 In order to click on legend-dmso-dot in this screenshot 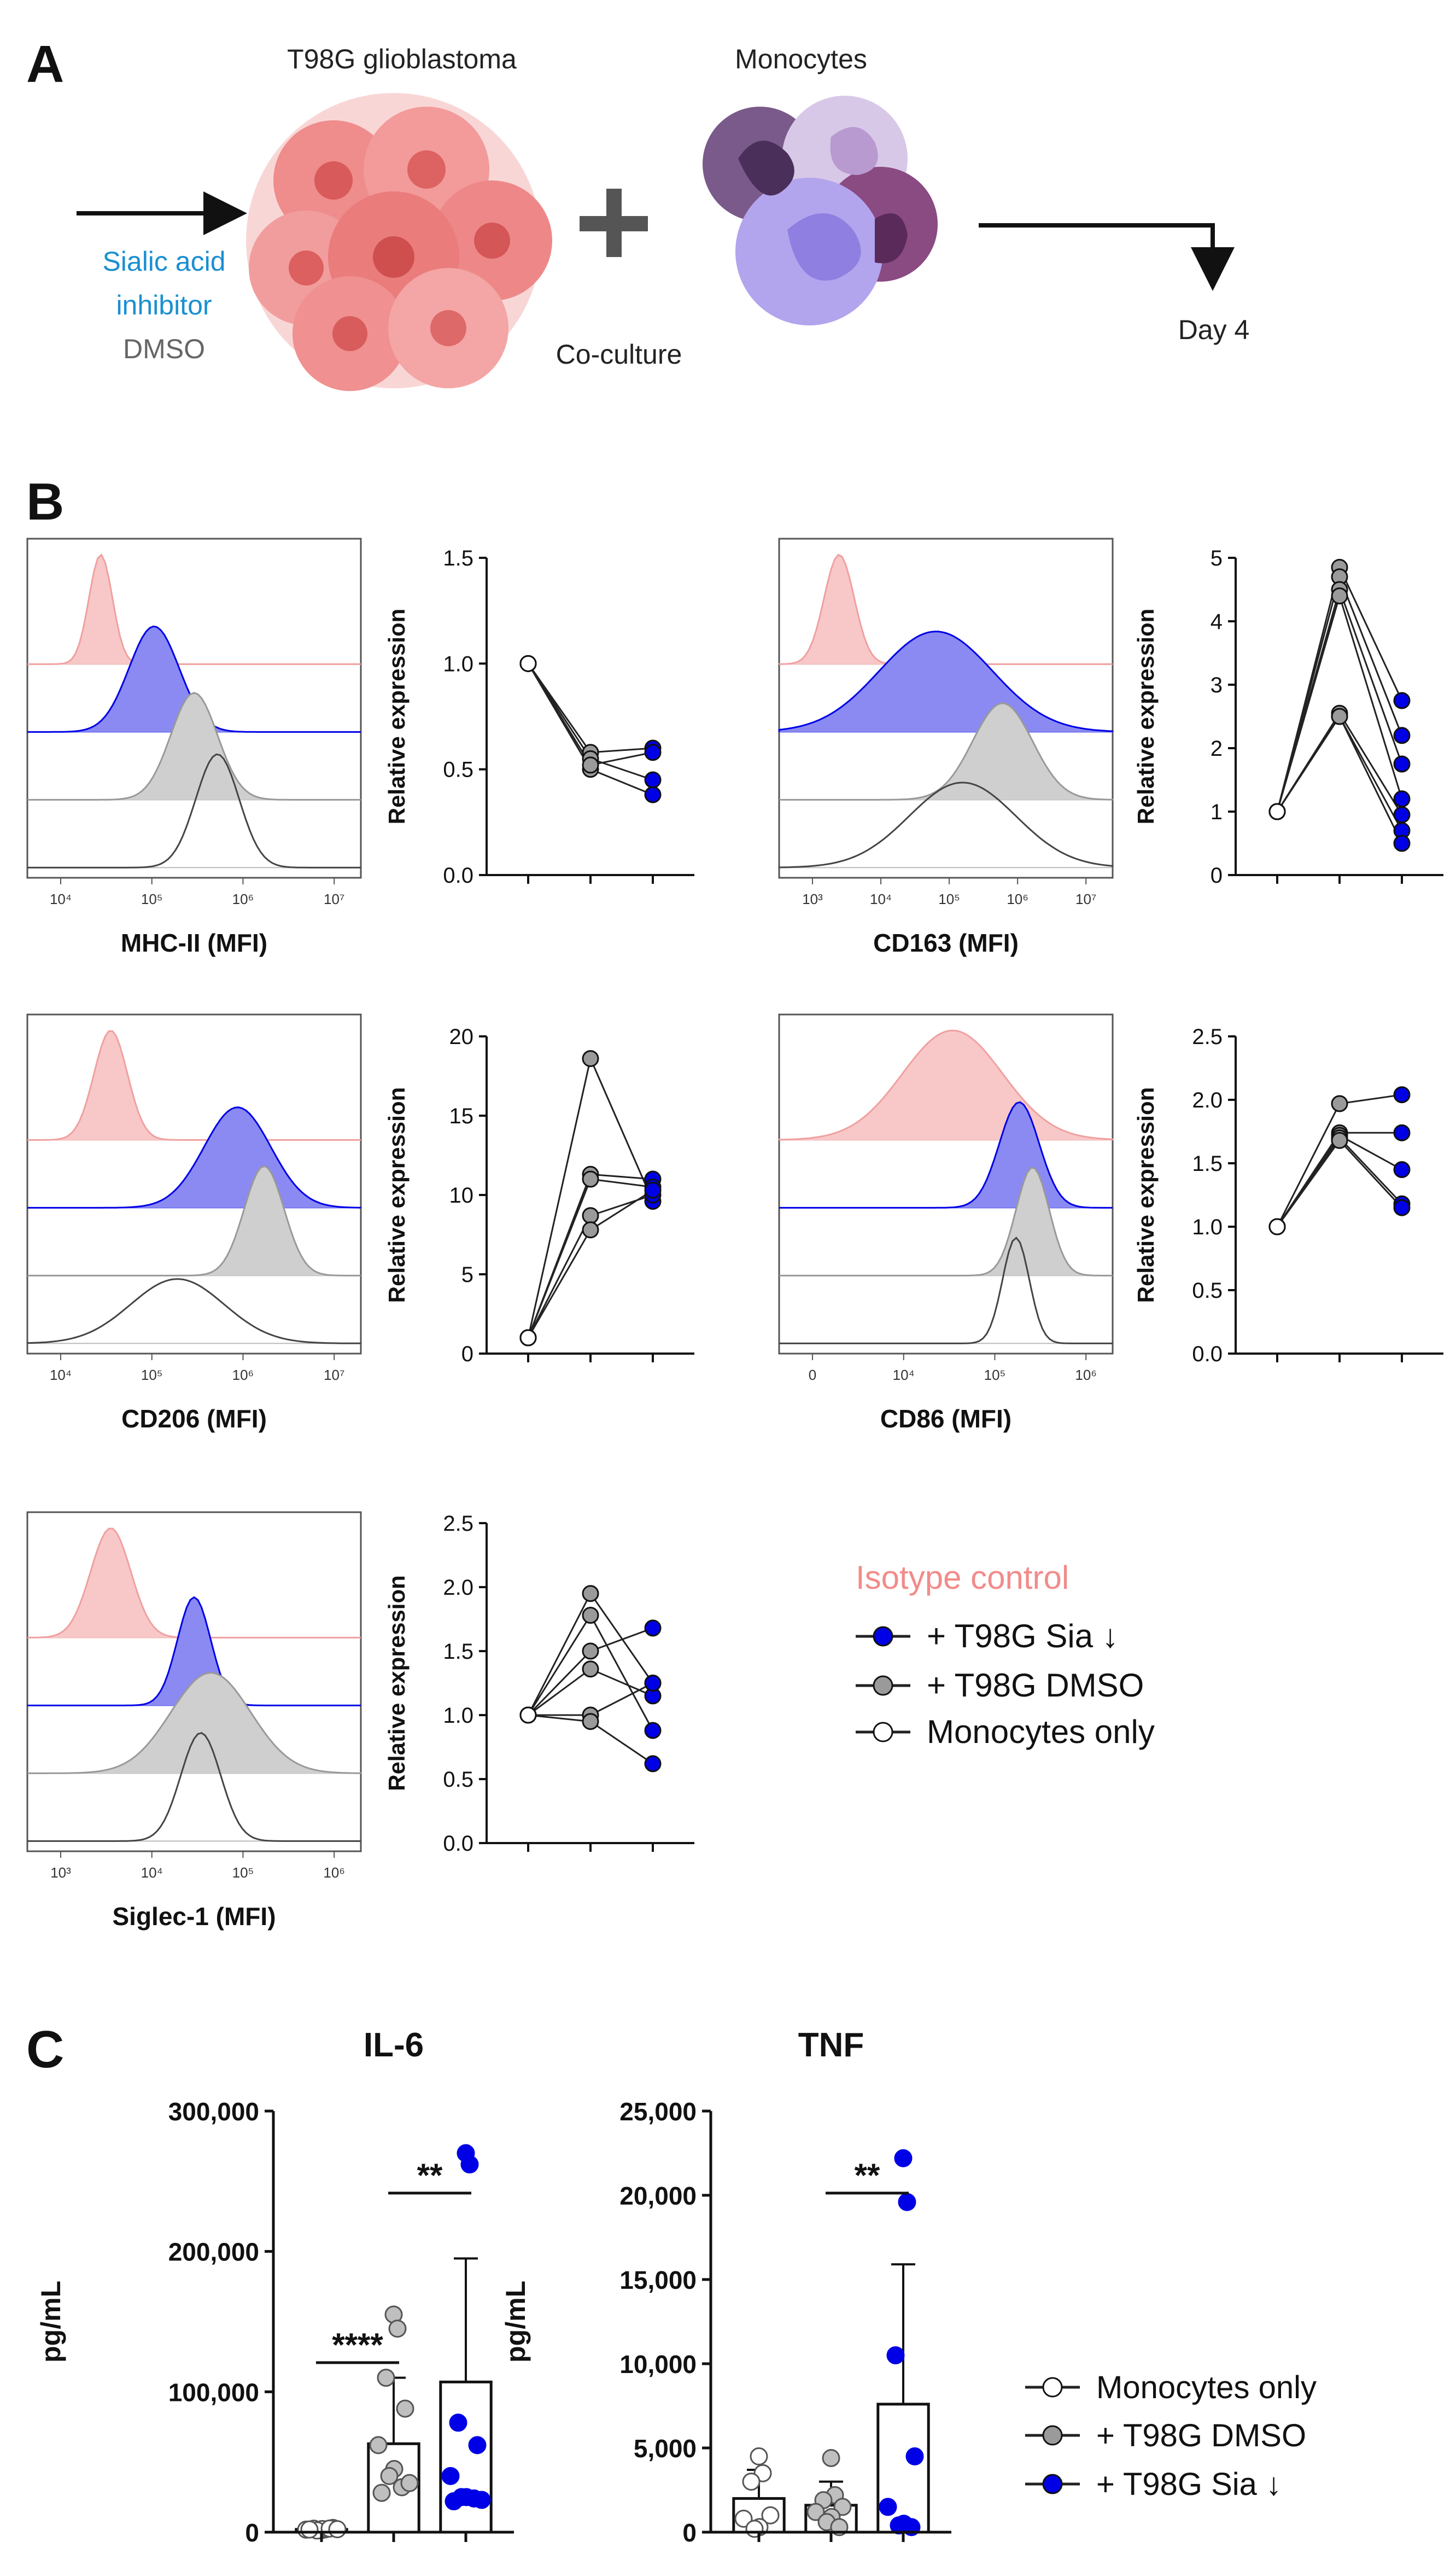, I will do `click(883, 1686)`.